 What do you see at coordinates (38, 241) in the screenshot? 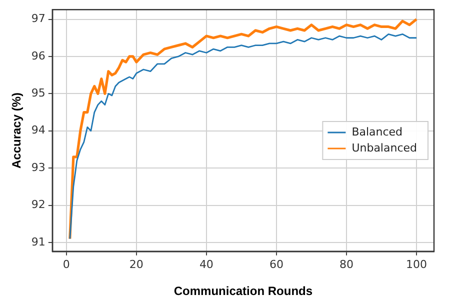
I see `y-tick-label: 91` at bounding box center [38, 241].